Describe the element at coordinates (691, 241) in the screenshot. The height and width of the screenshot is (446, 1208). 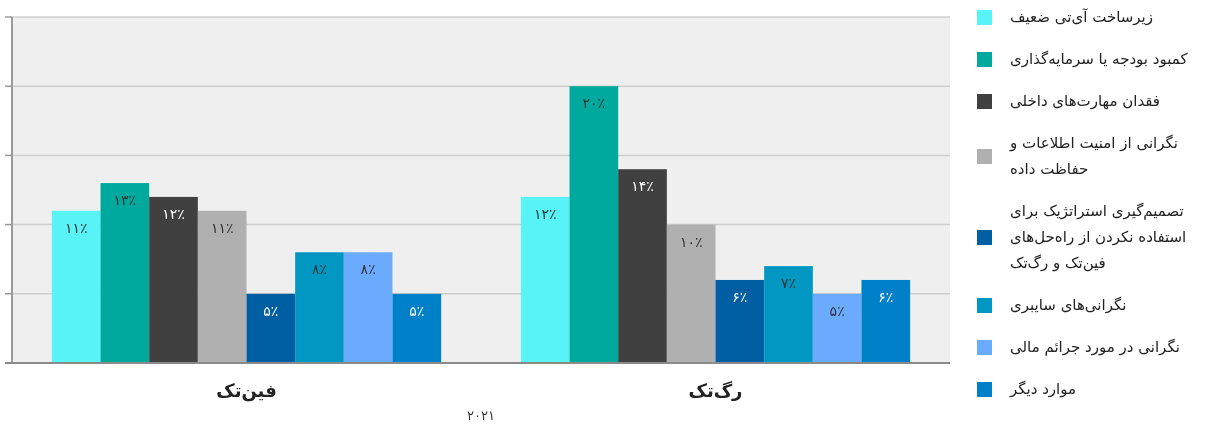
I see `data-label: ۱۰٪` at that location.